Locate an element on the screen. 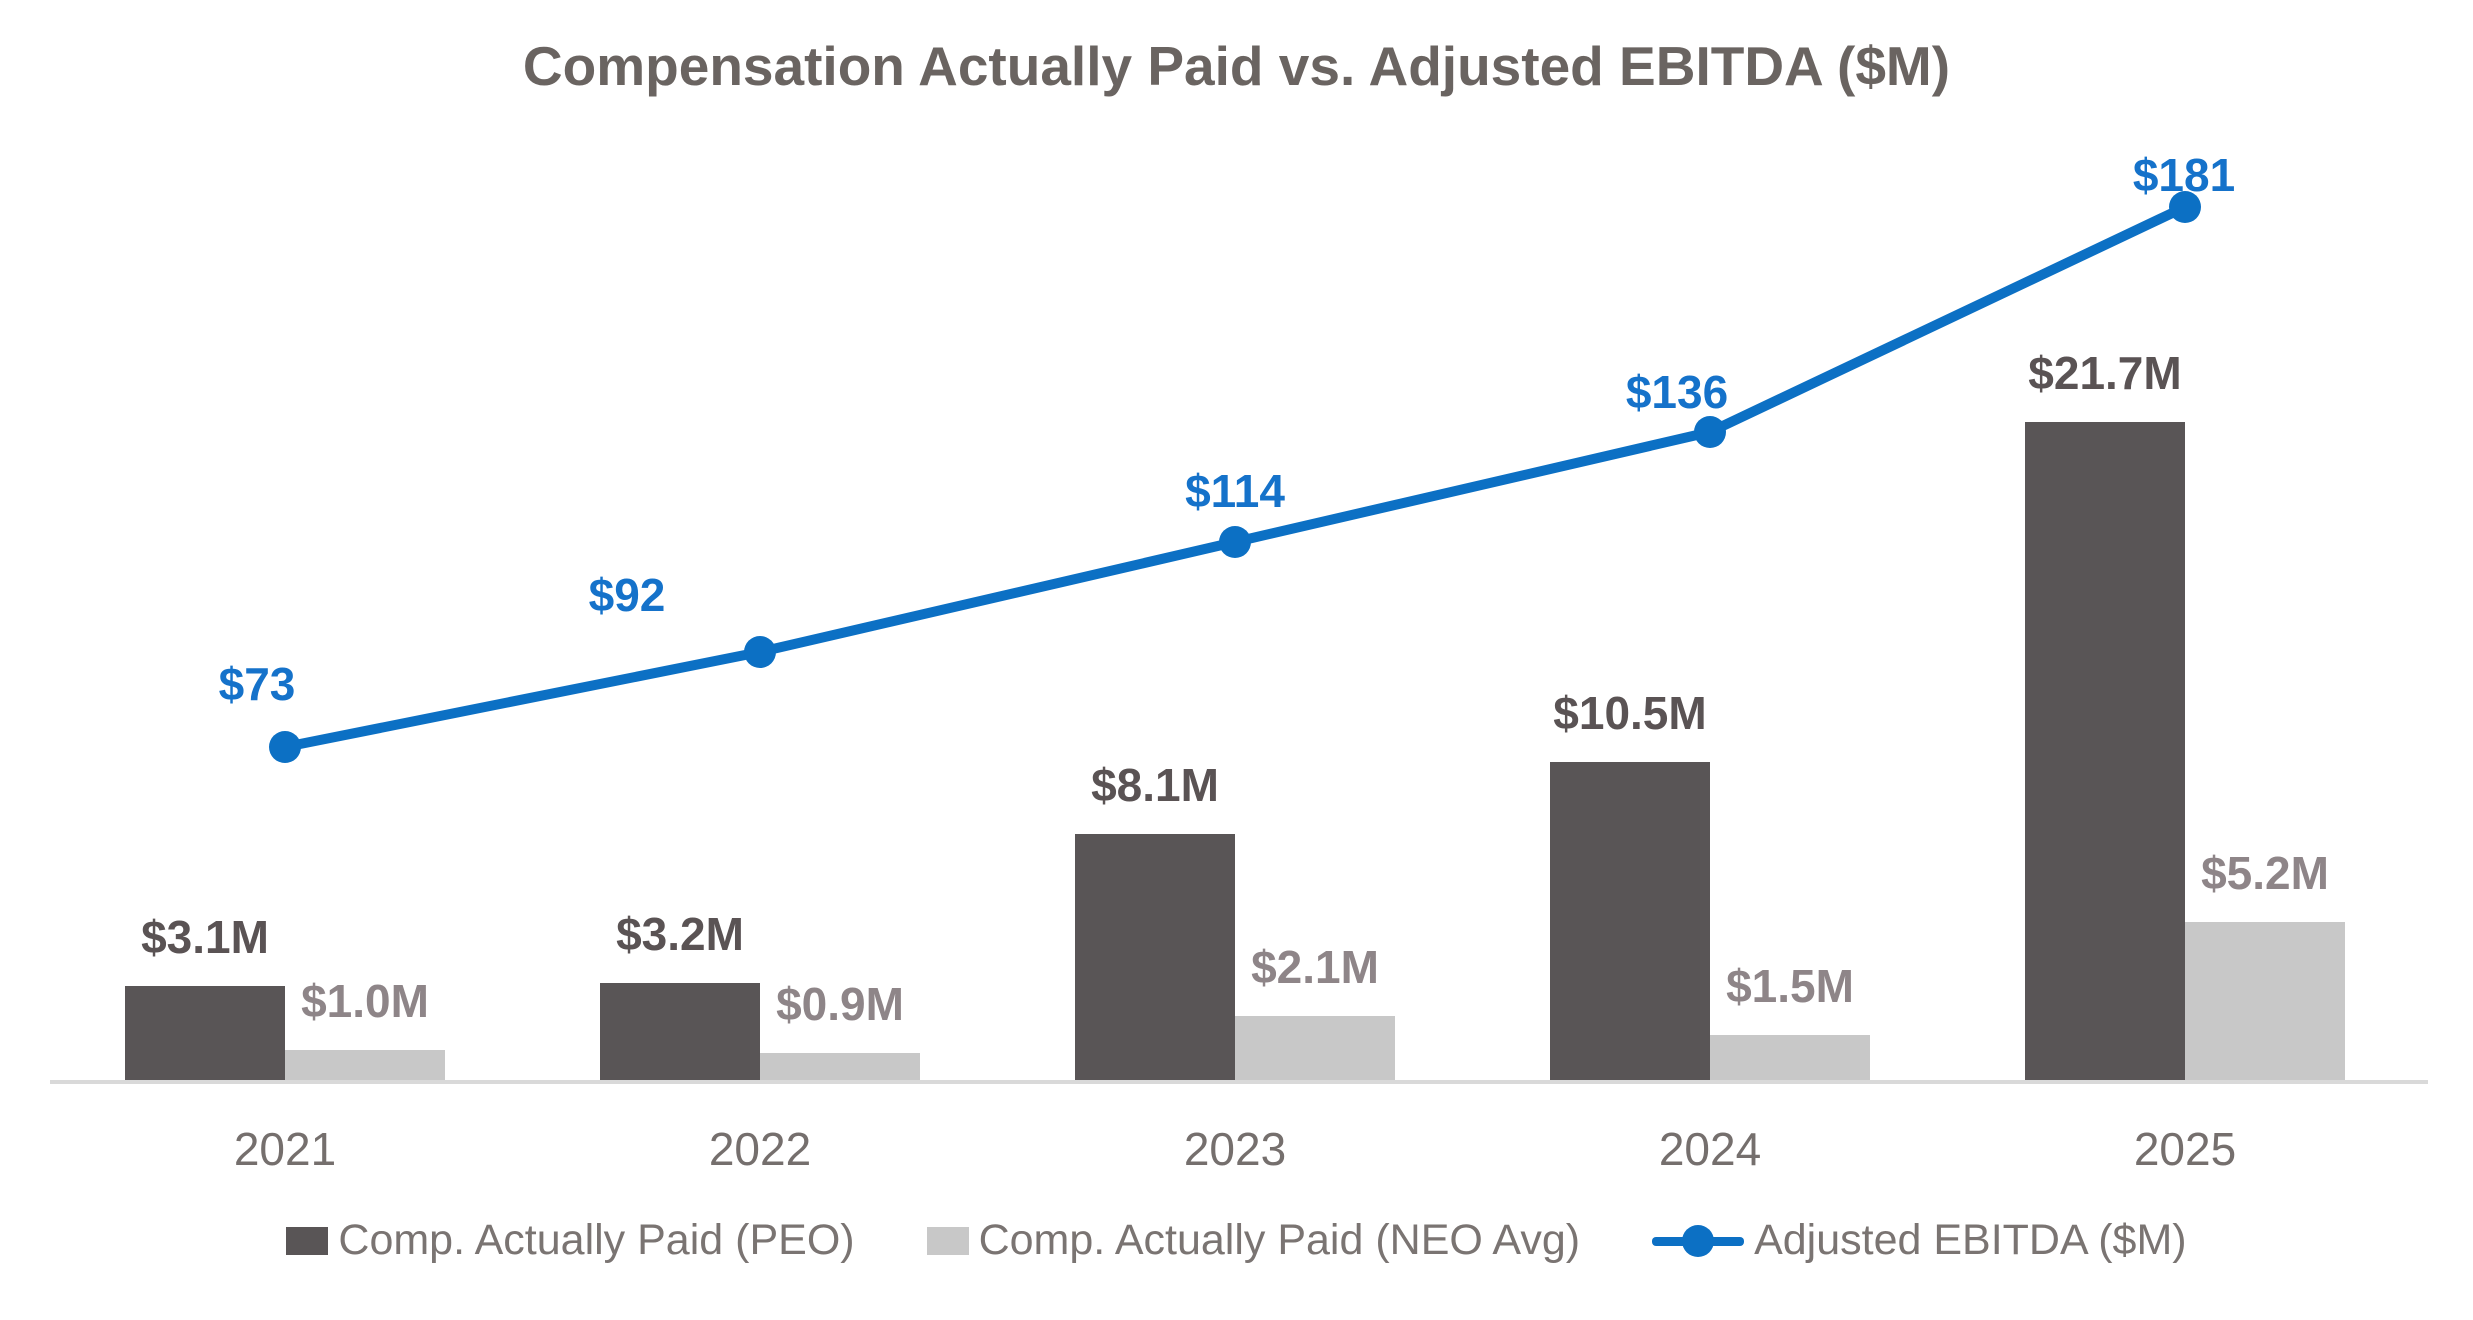 This screenshot has height=1320, width=2473. legend-item: Comp. Actually Paid (PEO) is located at coordinates (570, 1240).